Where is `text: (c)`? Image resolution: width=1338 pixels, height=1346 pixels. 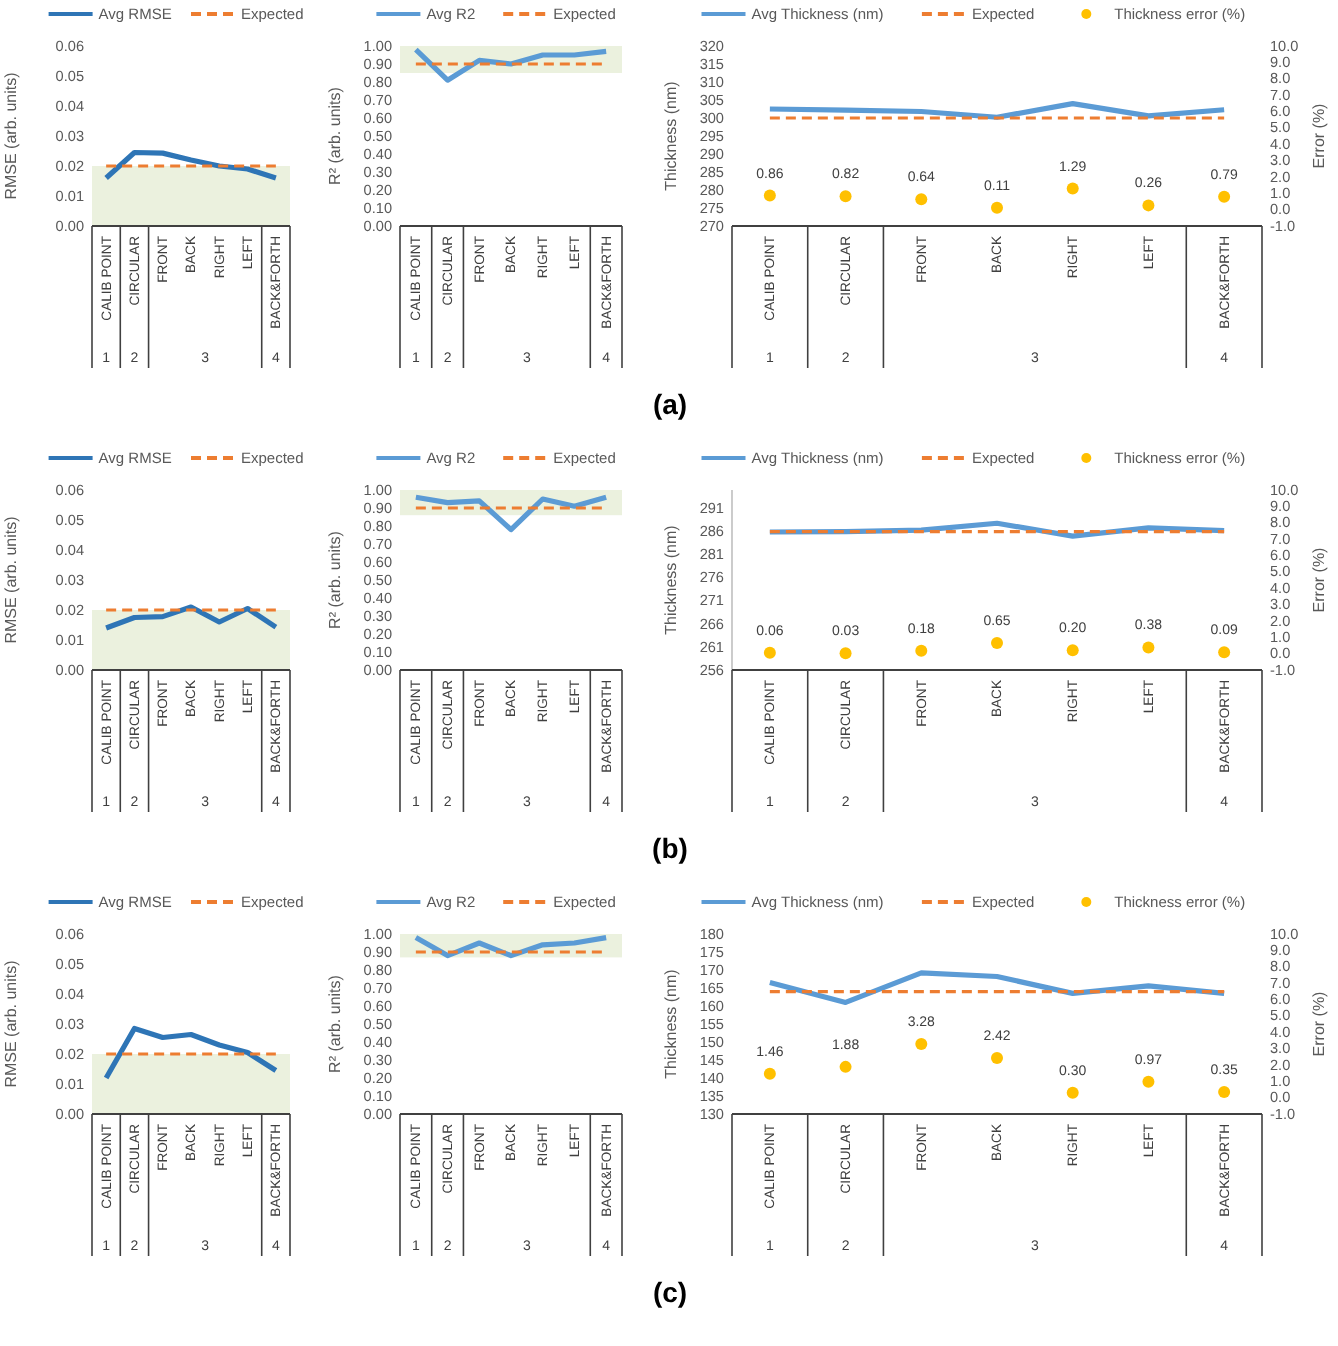 text: (c) is located at coordinates (670, 1292).